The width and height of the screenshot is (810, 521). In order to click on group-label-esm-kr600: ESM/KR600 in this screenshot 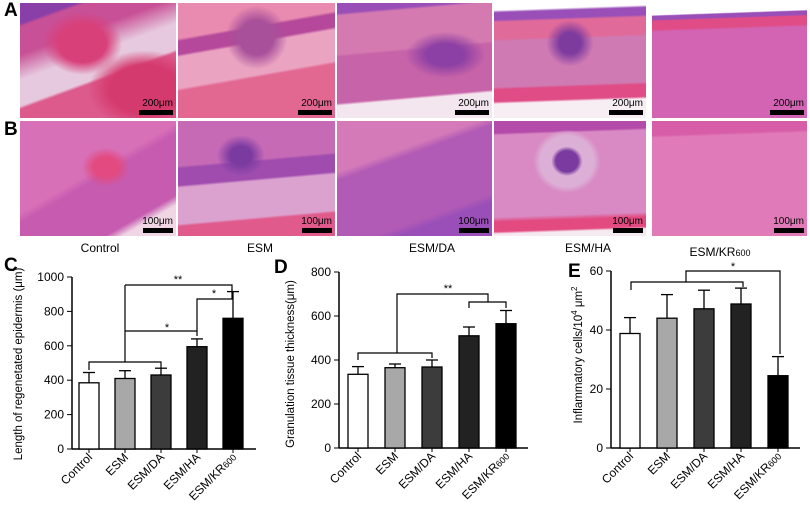, I will do `click(720, 252)`.